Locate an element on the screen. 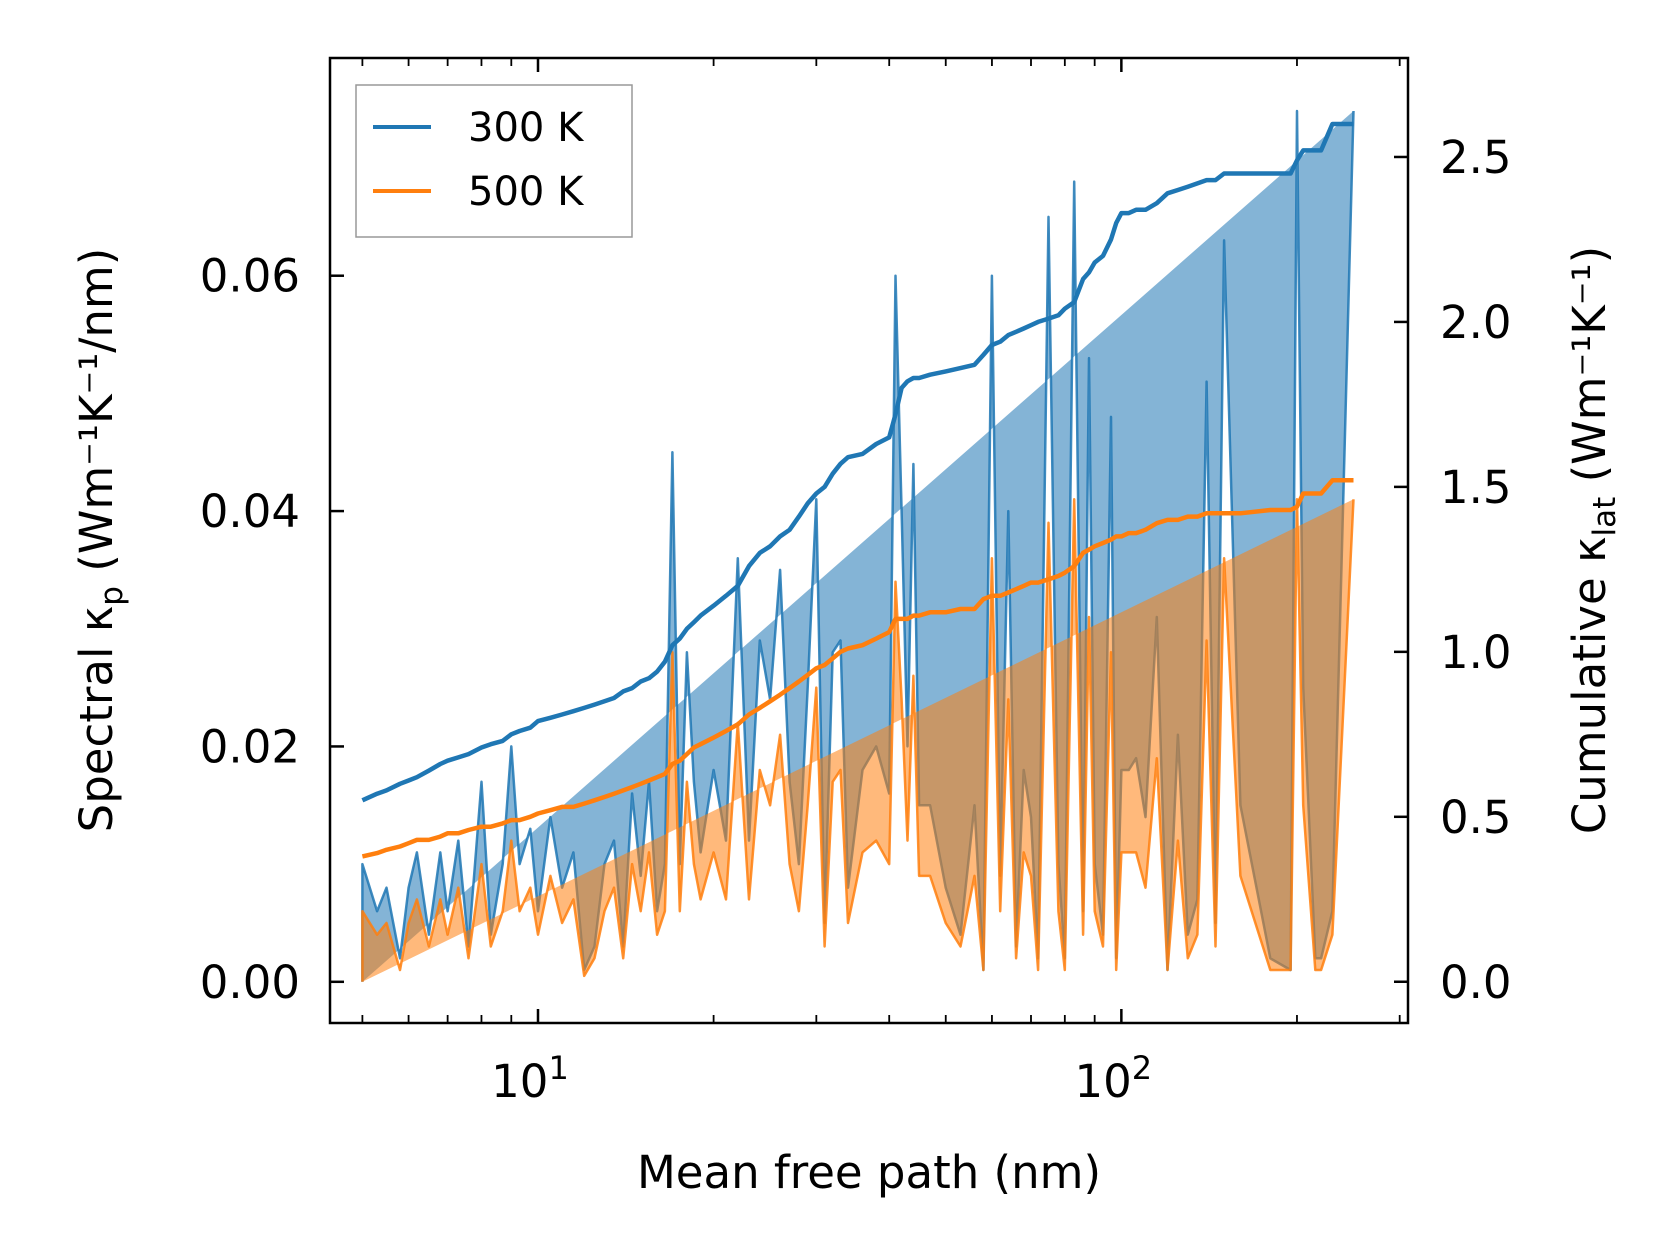 This screenshot has width=1679, height=1254. legend-300k-label: 300 K is located at coordinates (526, 128).